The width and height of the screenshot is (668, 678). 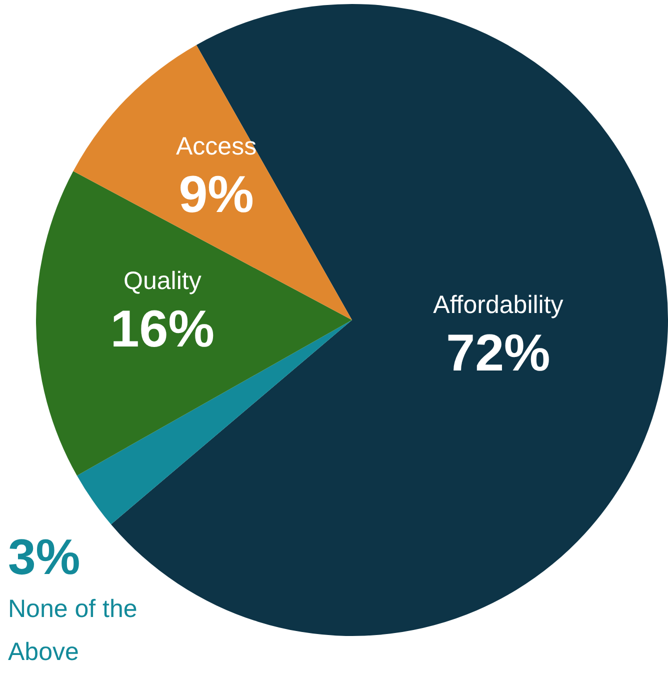 What do you see at coordinates (73, 630) in the screenshot?
I see `slice-label: None of the Above` at bounding box center [73, 630].